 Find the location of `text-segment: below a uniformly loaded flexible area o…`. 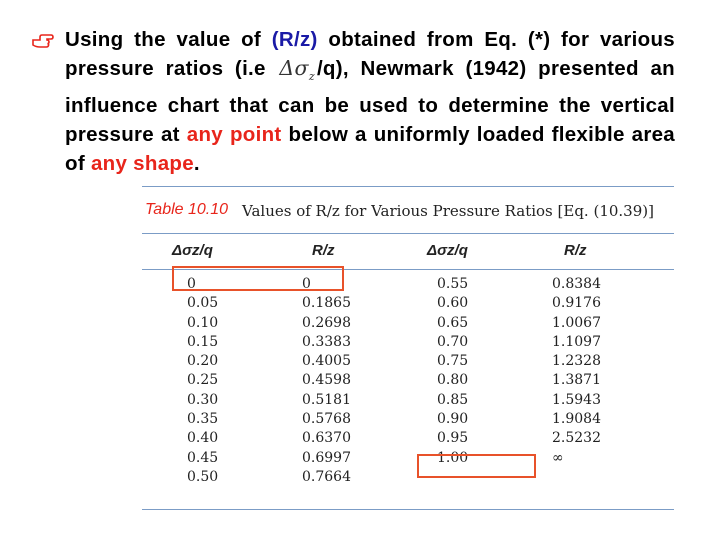

text-segment: below a uniformly loaded flexible area o… is located at coordinates (370, 149).